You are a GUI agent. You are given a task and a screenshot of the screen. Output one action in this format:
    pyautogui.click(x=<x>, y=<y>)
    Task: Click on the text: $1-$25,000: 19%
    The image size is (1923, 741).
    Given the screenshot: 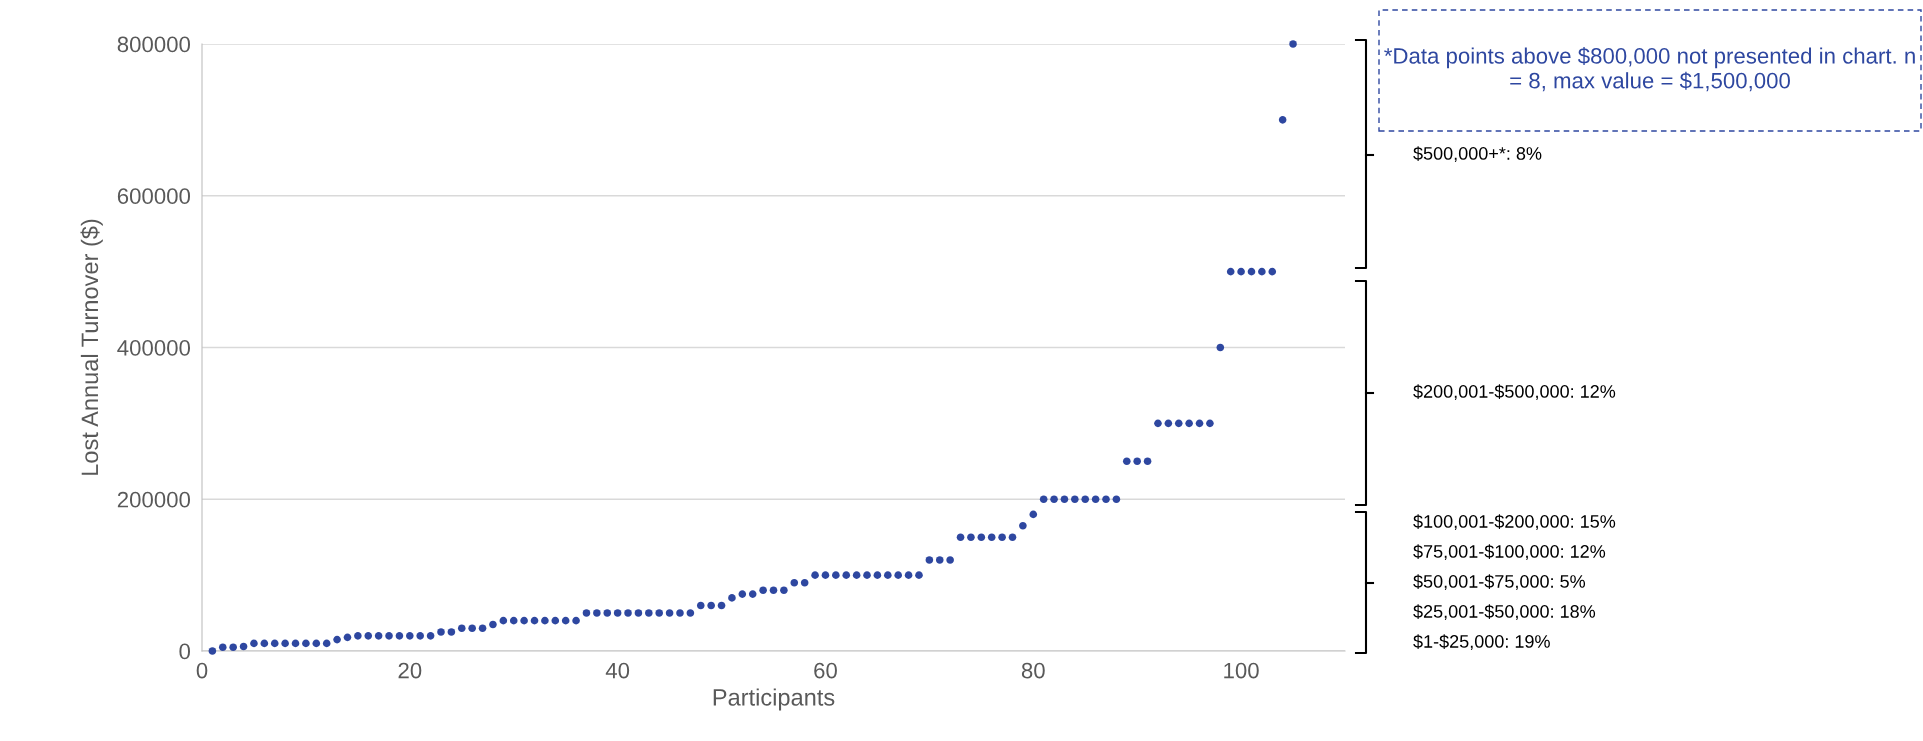 What is the action you would take?
    pyautogui.click(x=1481, y=642)
    